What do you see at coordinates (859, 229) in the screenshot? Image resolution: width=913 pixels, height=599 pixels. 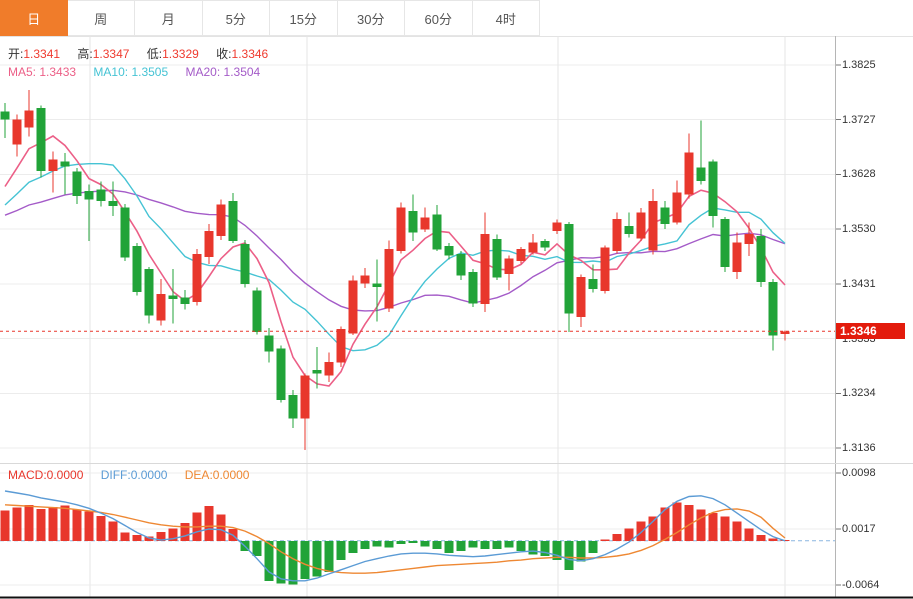 I see `price-axis-label: 1.3530` at bounding box center [859, 229].